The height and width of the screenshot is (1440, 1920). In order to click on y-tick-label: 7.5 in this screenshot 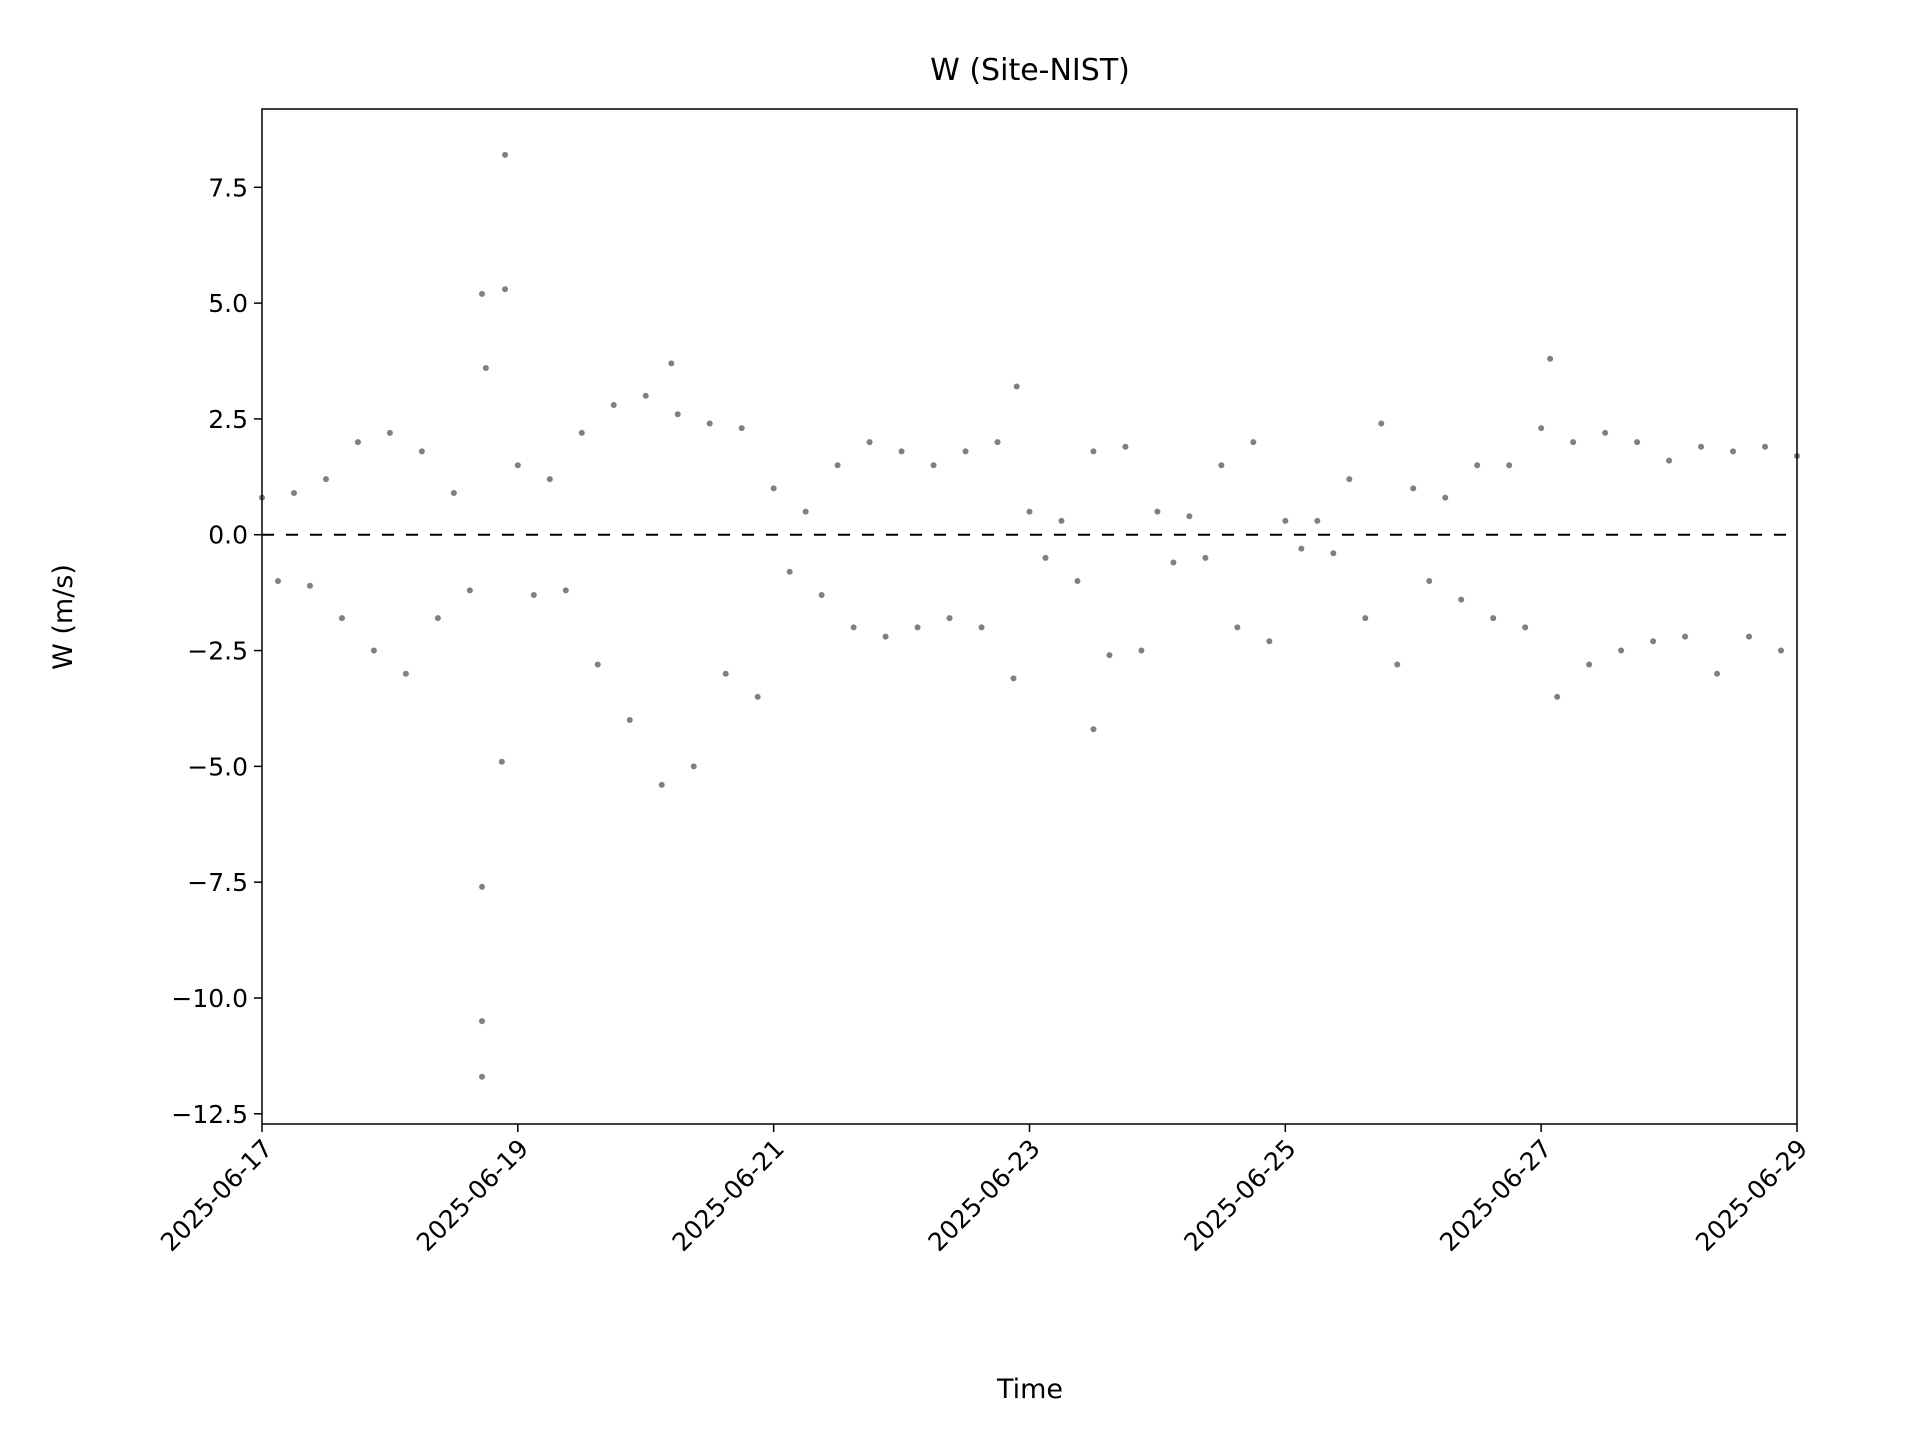, I will do `click(228, 187)`.